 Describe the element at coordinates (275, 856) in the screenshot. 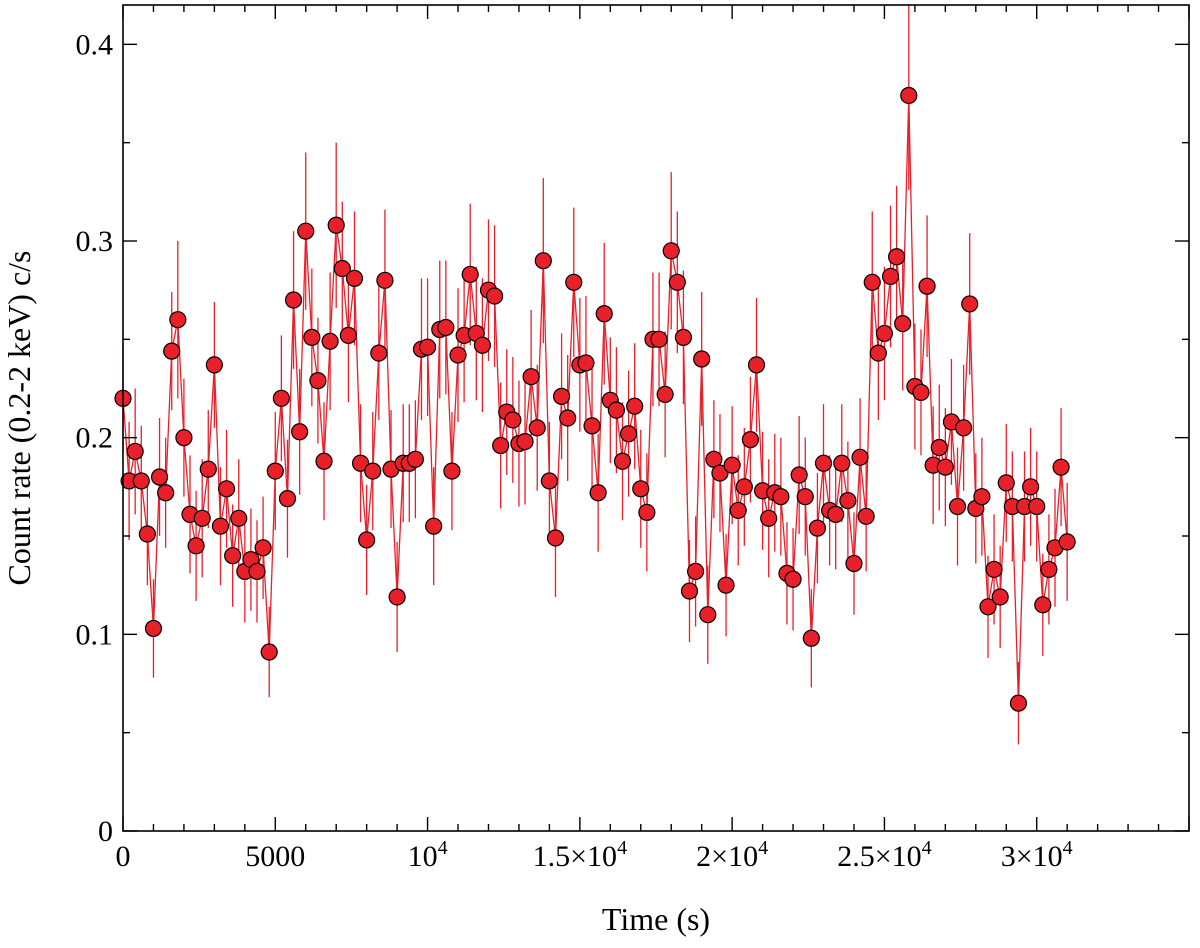

I see `x-tick-label: 5000` at that location.